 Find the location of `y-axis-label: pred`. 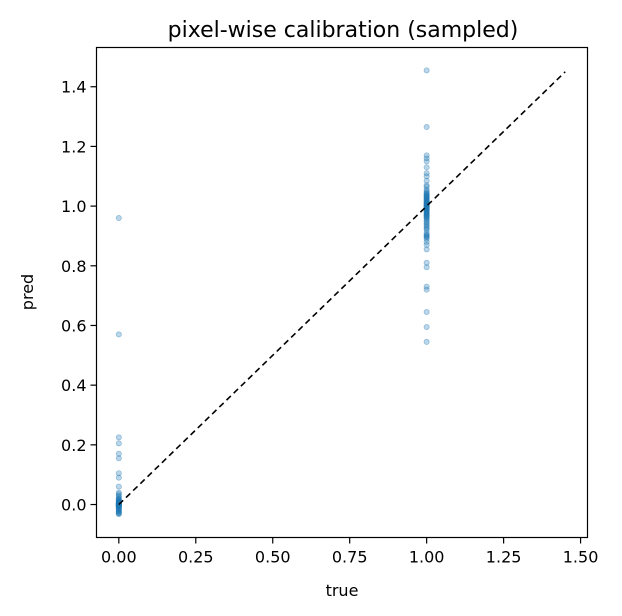

y-axis-label: pred is located at coordinates (27, 292).